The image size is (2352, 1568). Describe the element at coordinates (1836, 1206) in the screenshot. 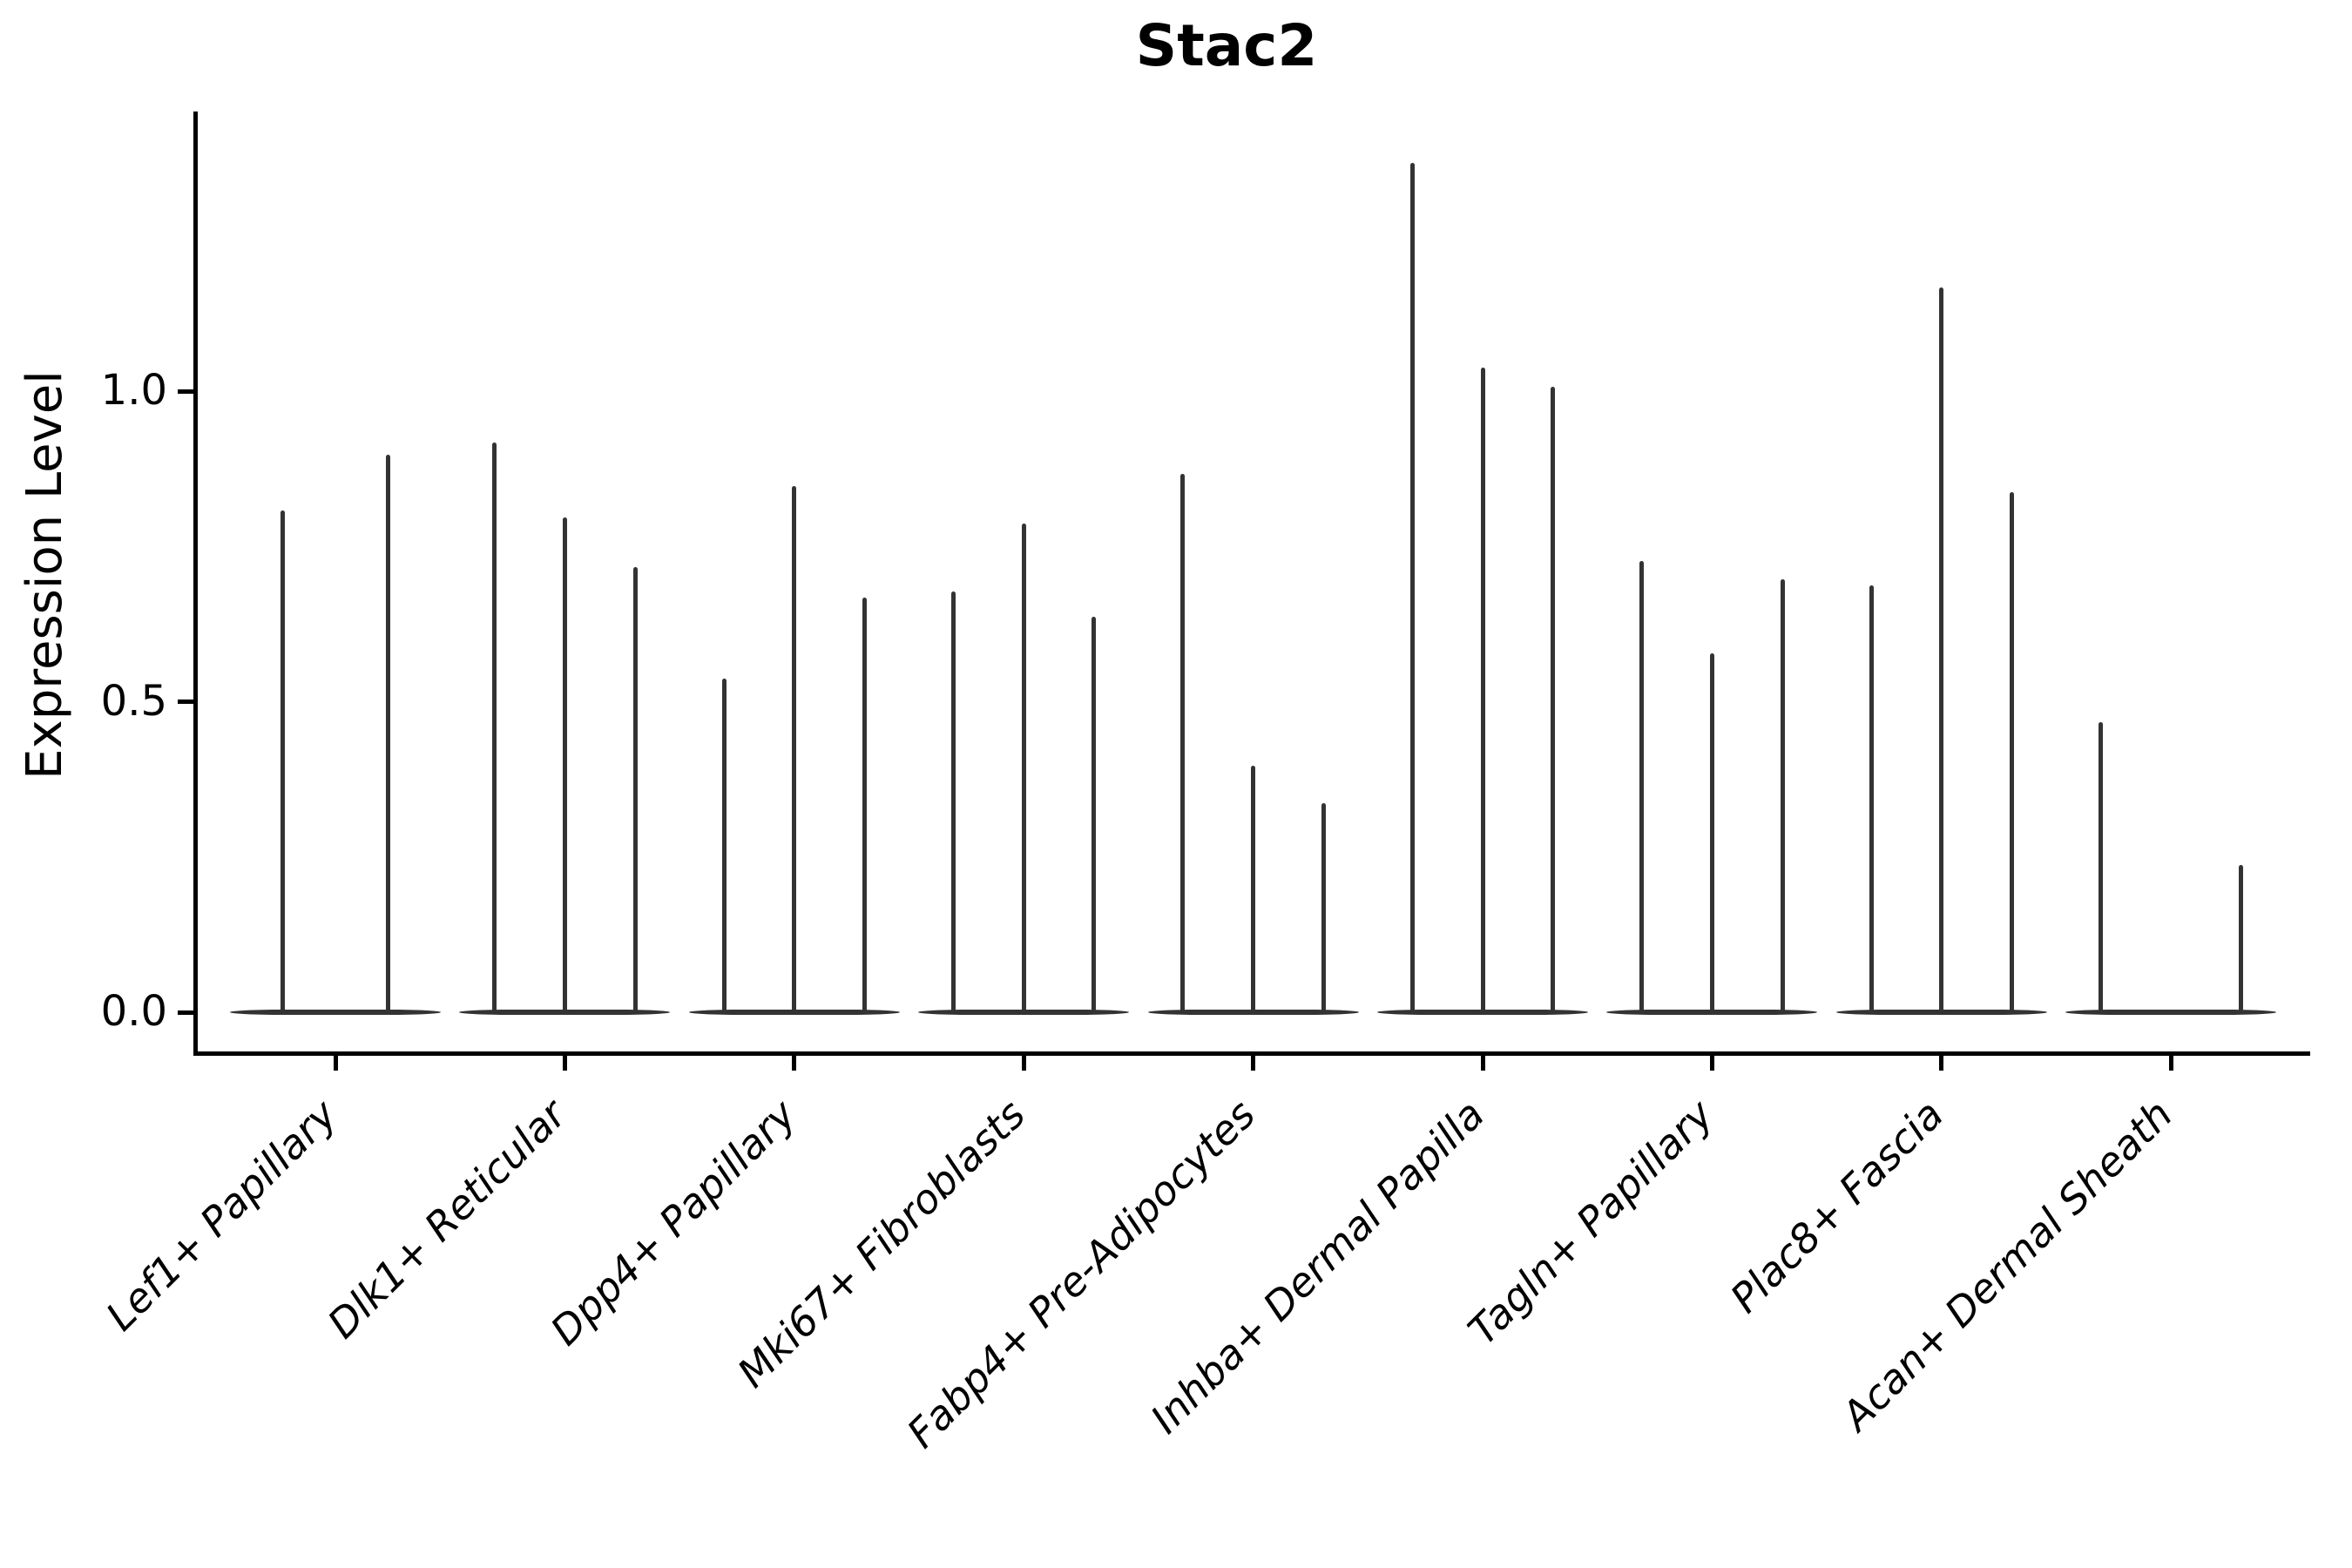

I see `x-tick-label: Plac8+ Fascia` at that location.